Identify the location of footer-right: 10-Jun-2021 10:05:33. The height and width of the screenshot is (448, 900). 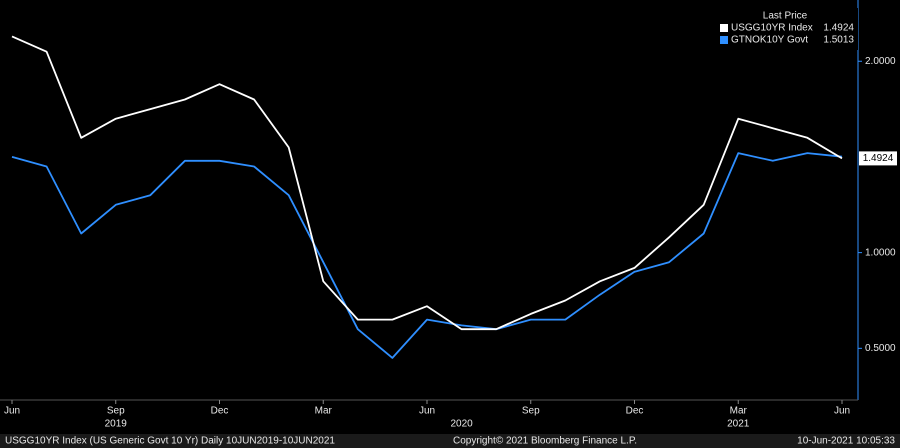
(846, 441).